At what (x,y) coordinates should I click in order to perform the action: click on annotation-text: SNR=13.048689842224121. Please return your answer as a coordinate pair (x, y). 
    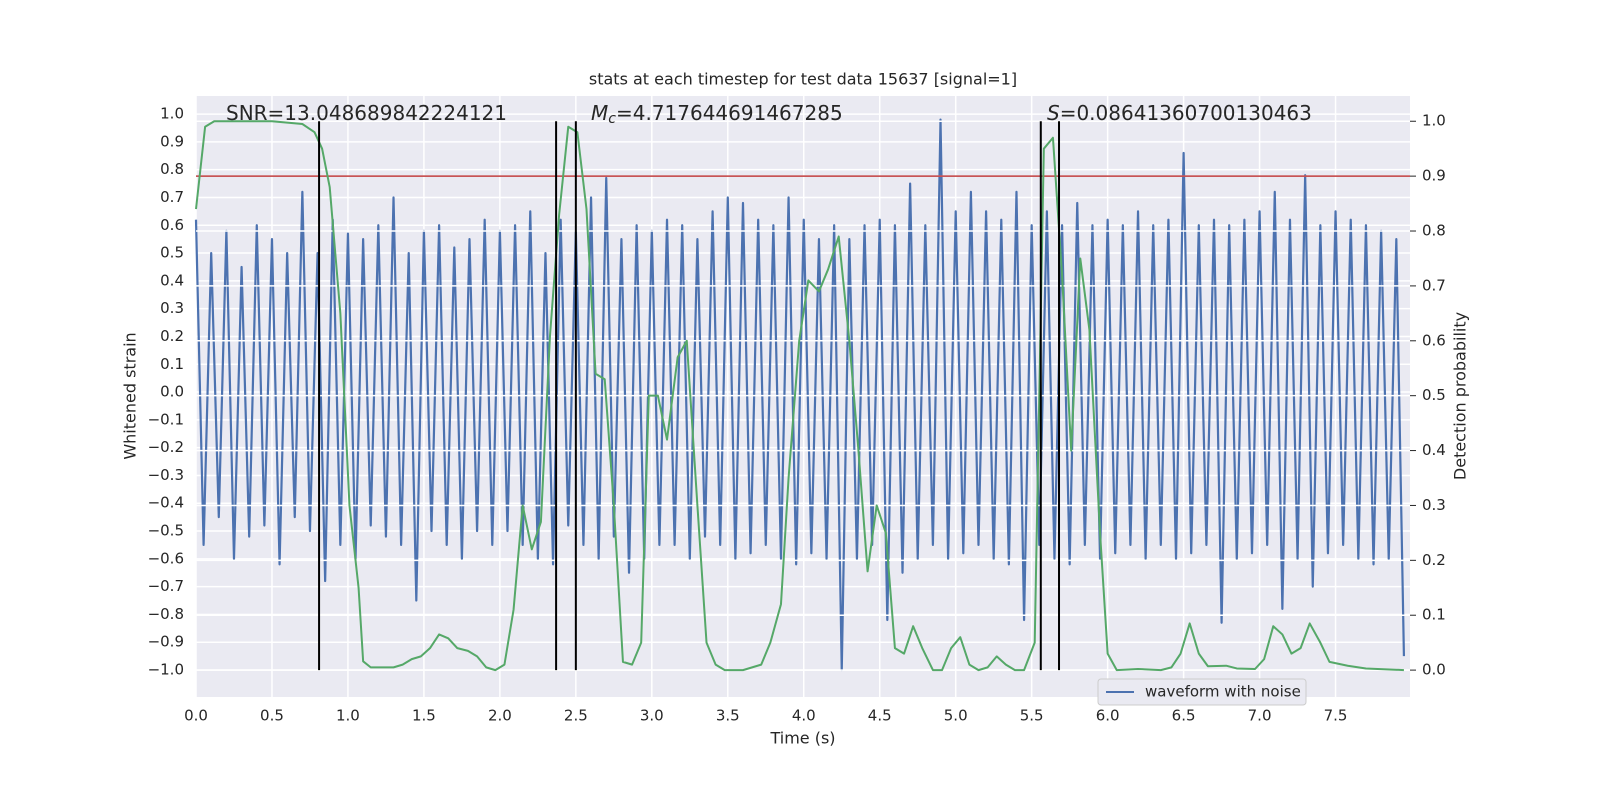
    Looking at the image, I should click on (366, 113).